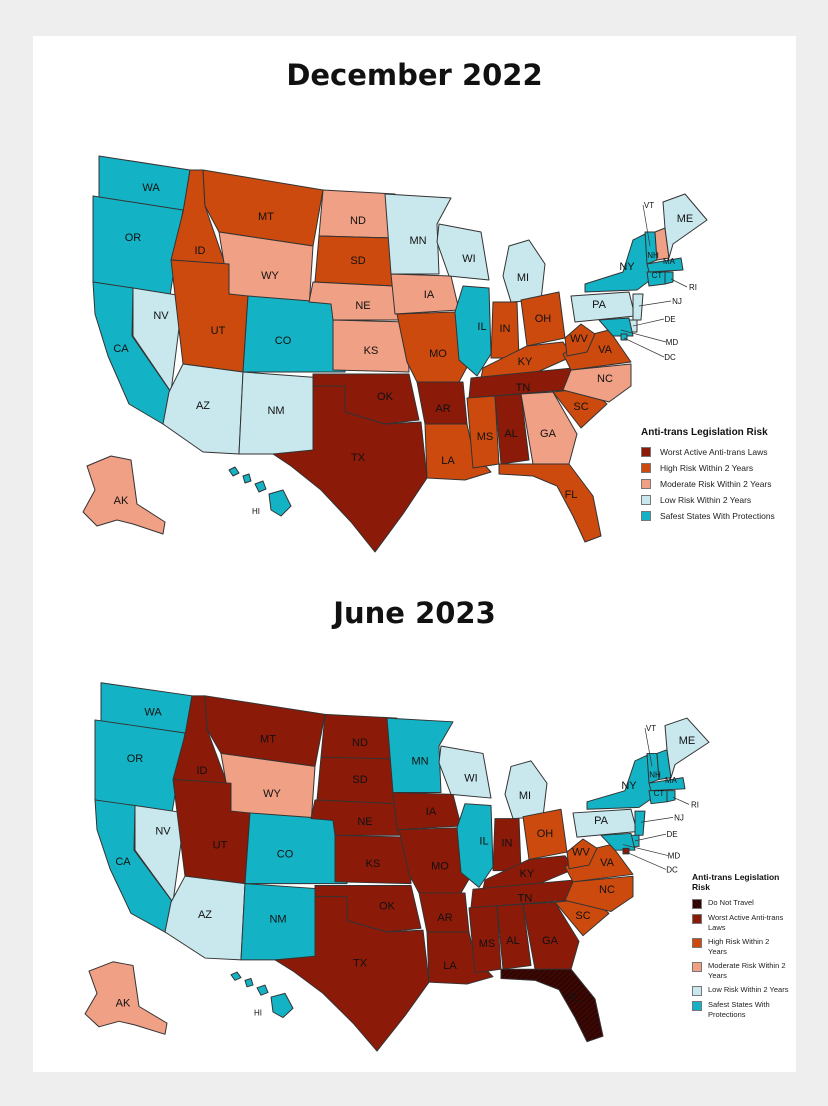 This screenshot has height=1106, width=828. Describe the element at coordinates (283, 341) in the screenshot. I see `state-label-co: CO` at that location.